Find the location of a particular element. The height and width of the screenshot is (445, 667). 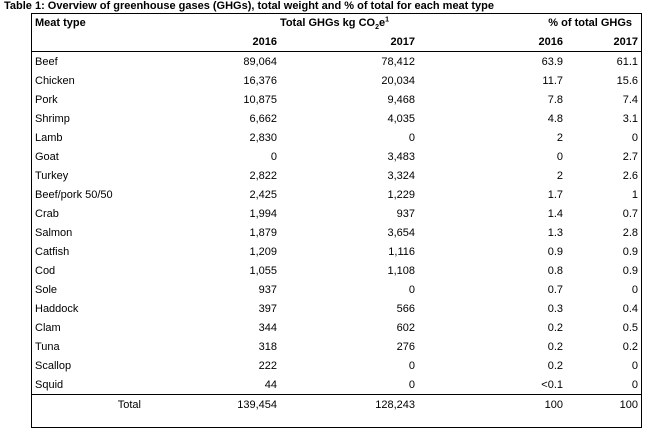

year-header-pct-2016: 2016 is located at coordinates (493, 42).